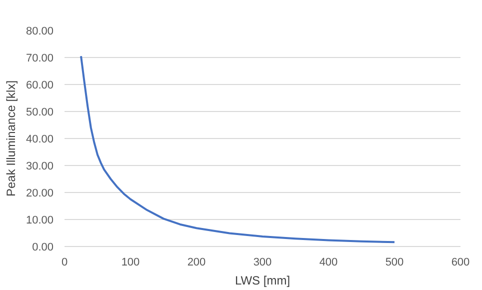 Image resolution: width=482 pixels, height=290 pixels. Describe the element at coordinates (394, 262) in the screenshot. I see `x-tick-label: 500` at that location.